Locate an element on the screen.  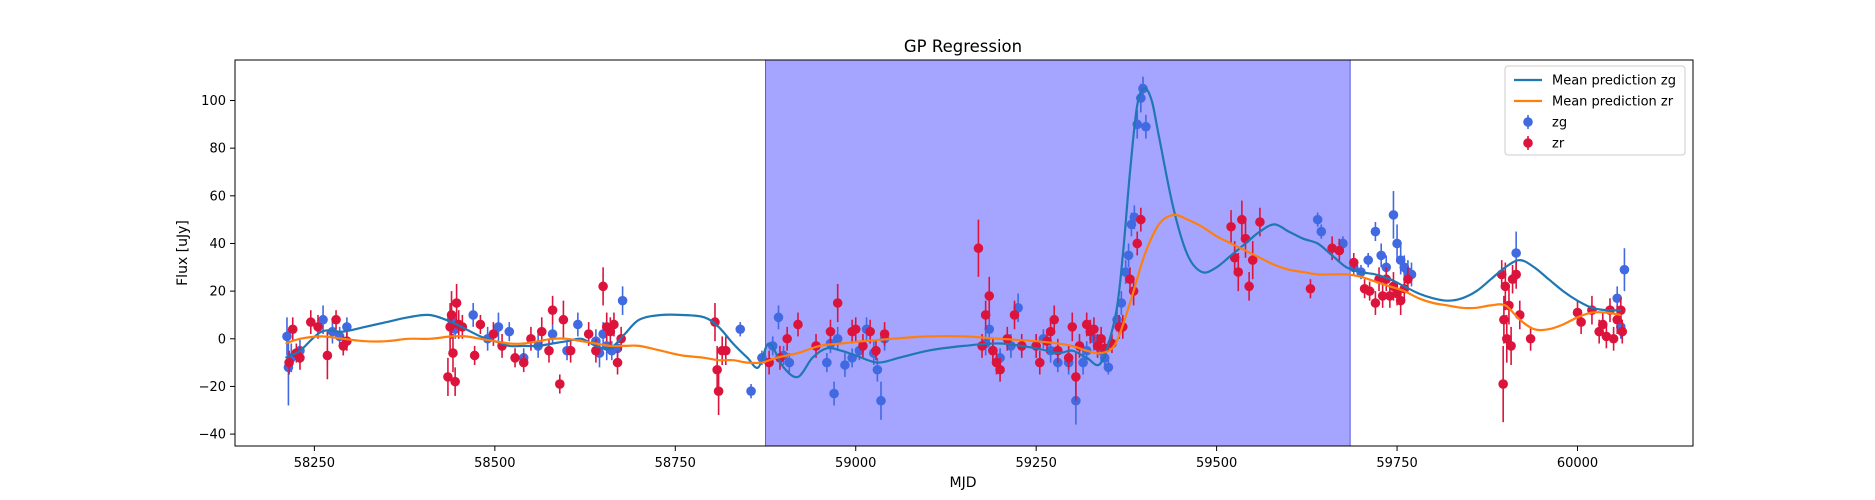
x-tick-label: 60000 is located at coordinates (1577, 463).